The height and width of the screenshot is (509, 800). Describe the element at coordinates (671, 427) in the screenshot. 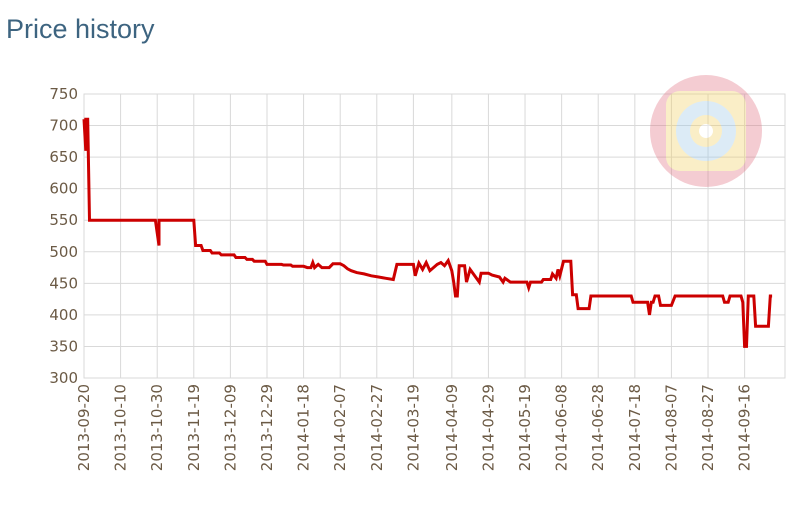

I see `x-tick-label: 2014-08-07` at that location.